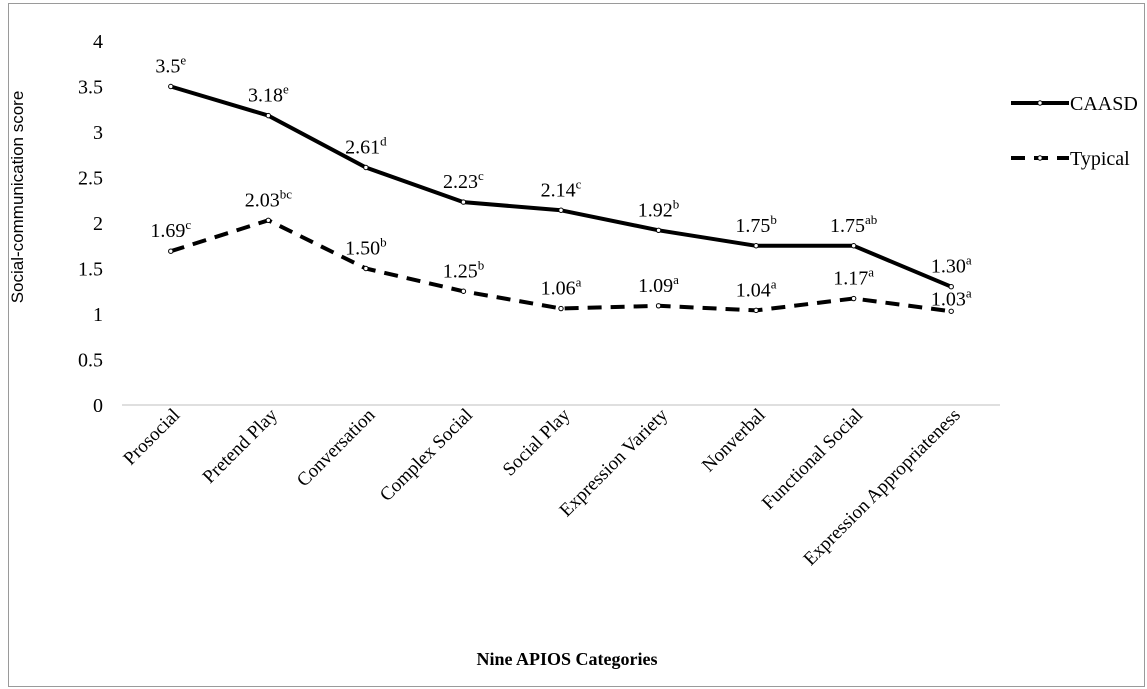  What do you see at coordinates (463, 180) in the screenshot?
I see `data-label-caasd: 2.23c` at bounding box center [463, 180].